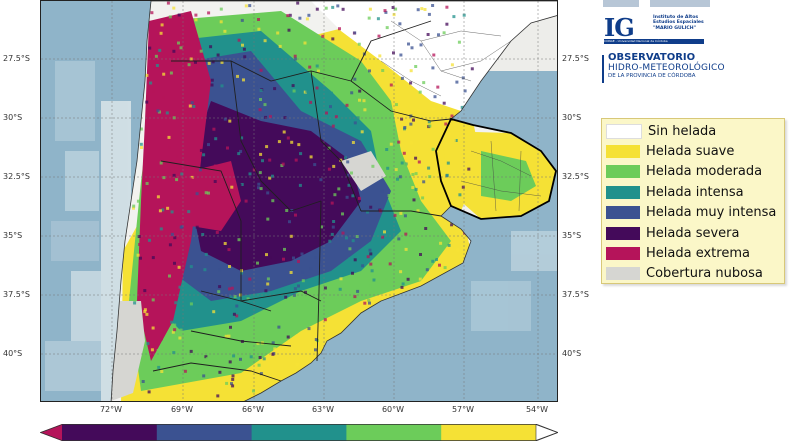 This screenshot has width=800, height=445. What do you see at coordinates (652, 76) in the screenshot?
I see `observatorio-logo-line3: DE LA PROVINCIA DE CÓRDOBA` at bounding box center [652, 76].